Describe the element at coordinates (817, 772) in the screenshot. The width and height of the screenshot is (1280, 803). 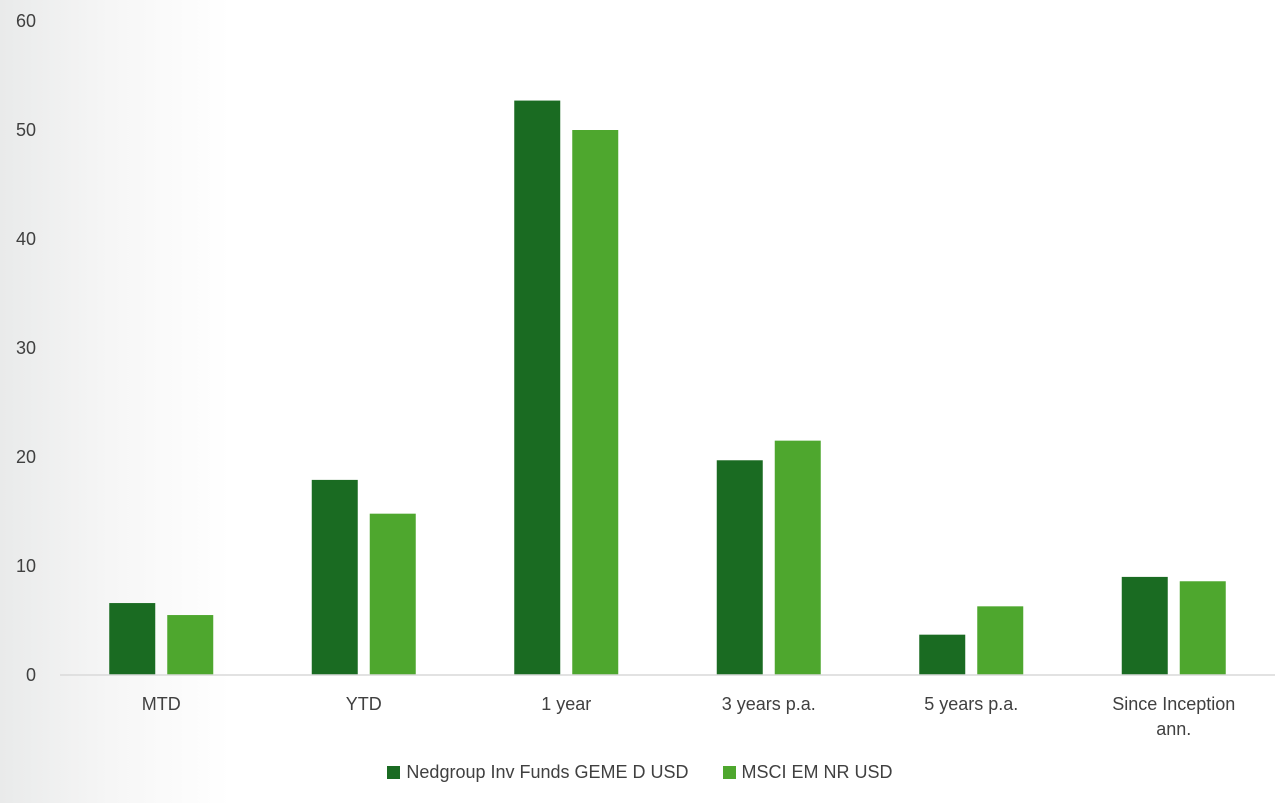
I see `legend-label-series-2: MSCI EM NR USD` at that location.